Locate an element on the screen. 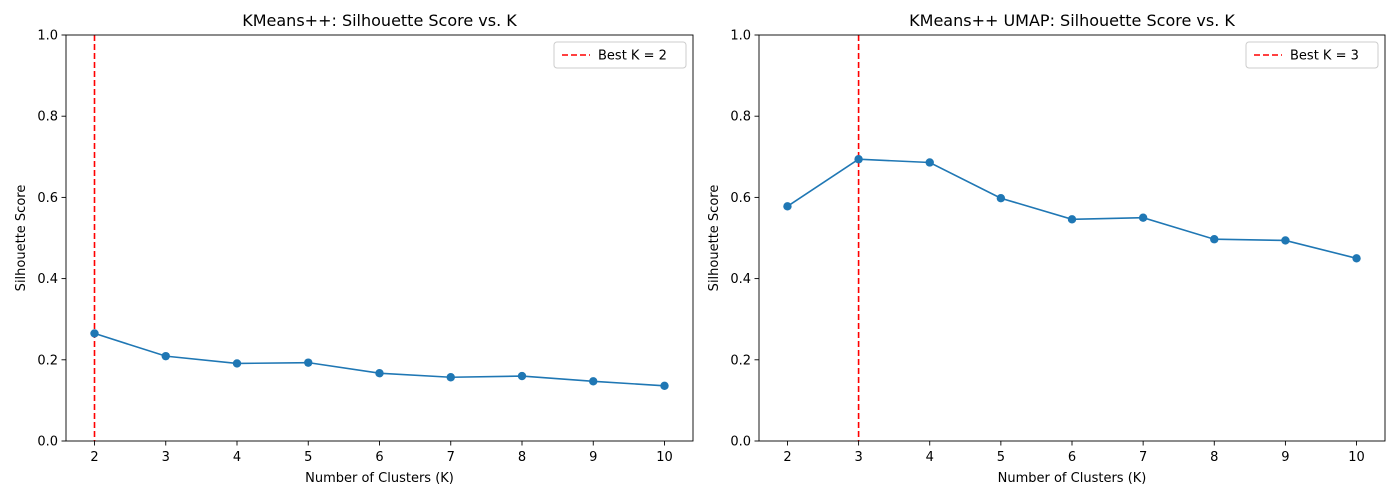 The height and width of the screenshot is (500, 1400). legend-label: Best K = 3 is located at coordinates (1324, 56).